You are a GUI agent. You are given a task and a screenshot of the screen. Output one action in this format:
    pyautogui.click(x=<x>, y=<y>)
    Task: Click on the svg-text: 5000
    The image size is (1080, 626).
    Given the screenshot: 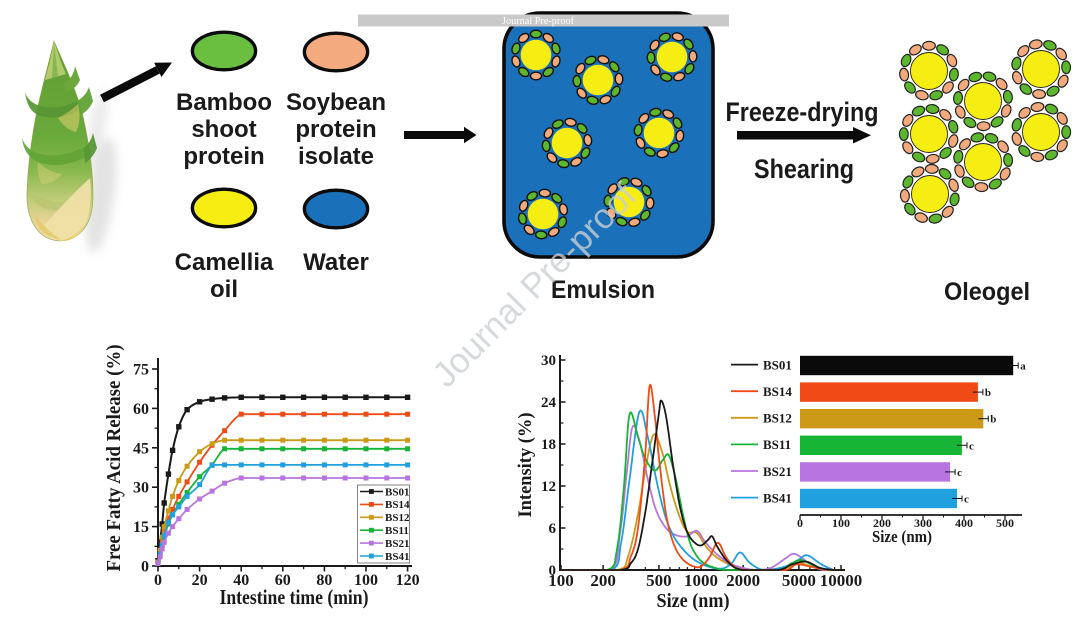 What is the action you would take?
    pyautogui.click(x=799, y=580)
    